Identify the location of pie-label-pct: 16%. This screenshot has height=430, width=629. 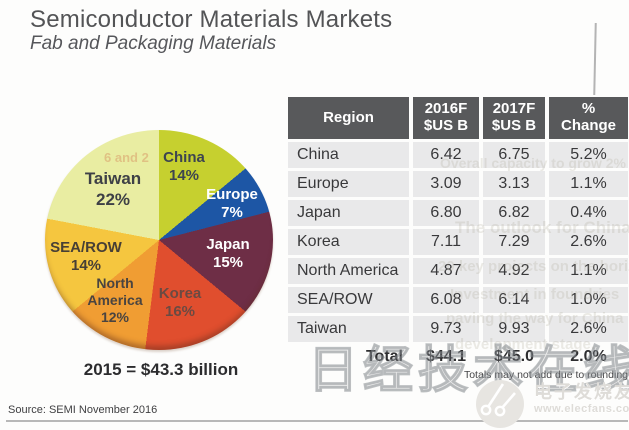
(180, 312).